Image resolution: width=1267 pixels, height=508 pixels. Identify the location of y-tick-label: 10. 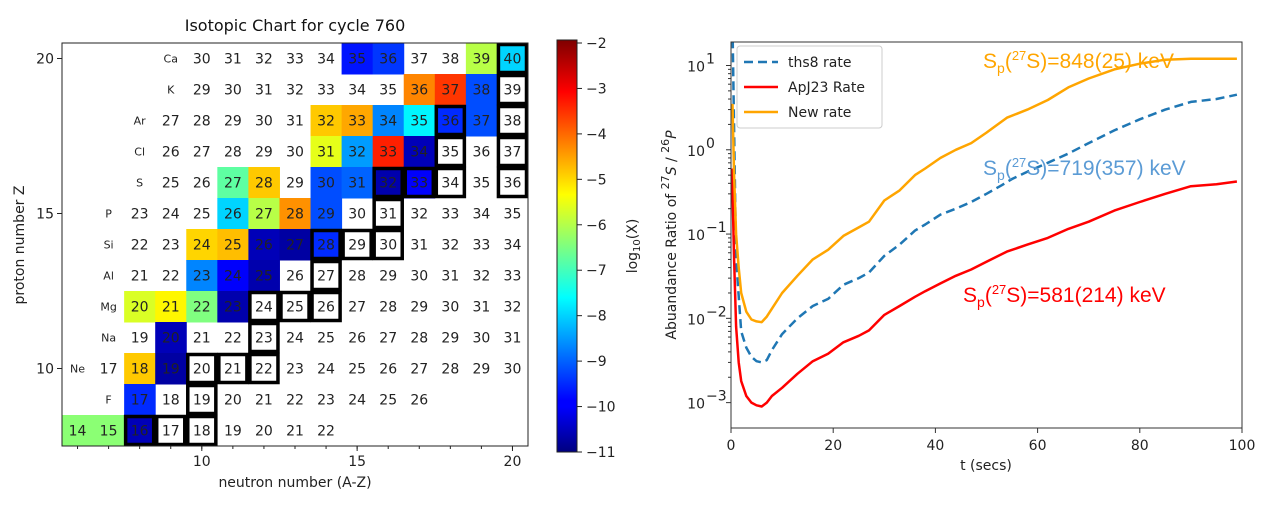
(696, 320).